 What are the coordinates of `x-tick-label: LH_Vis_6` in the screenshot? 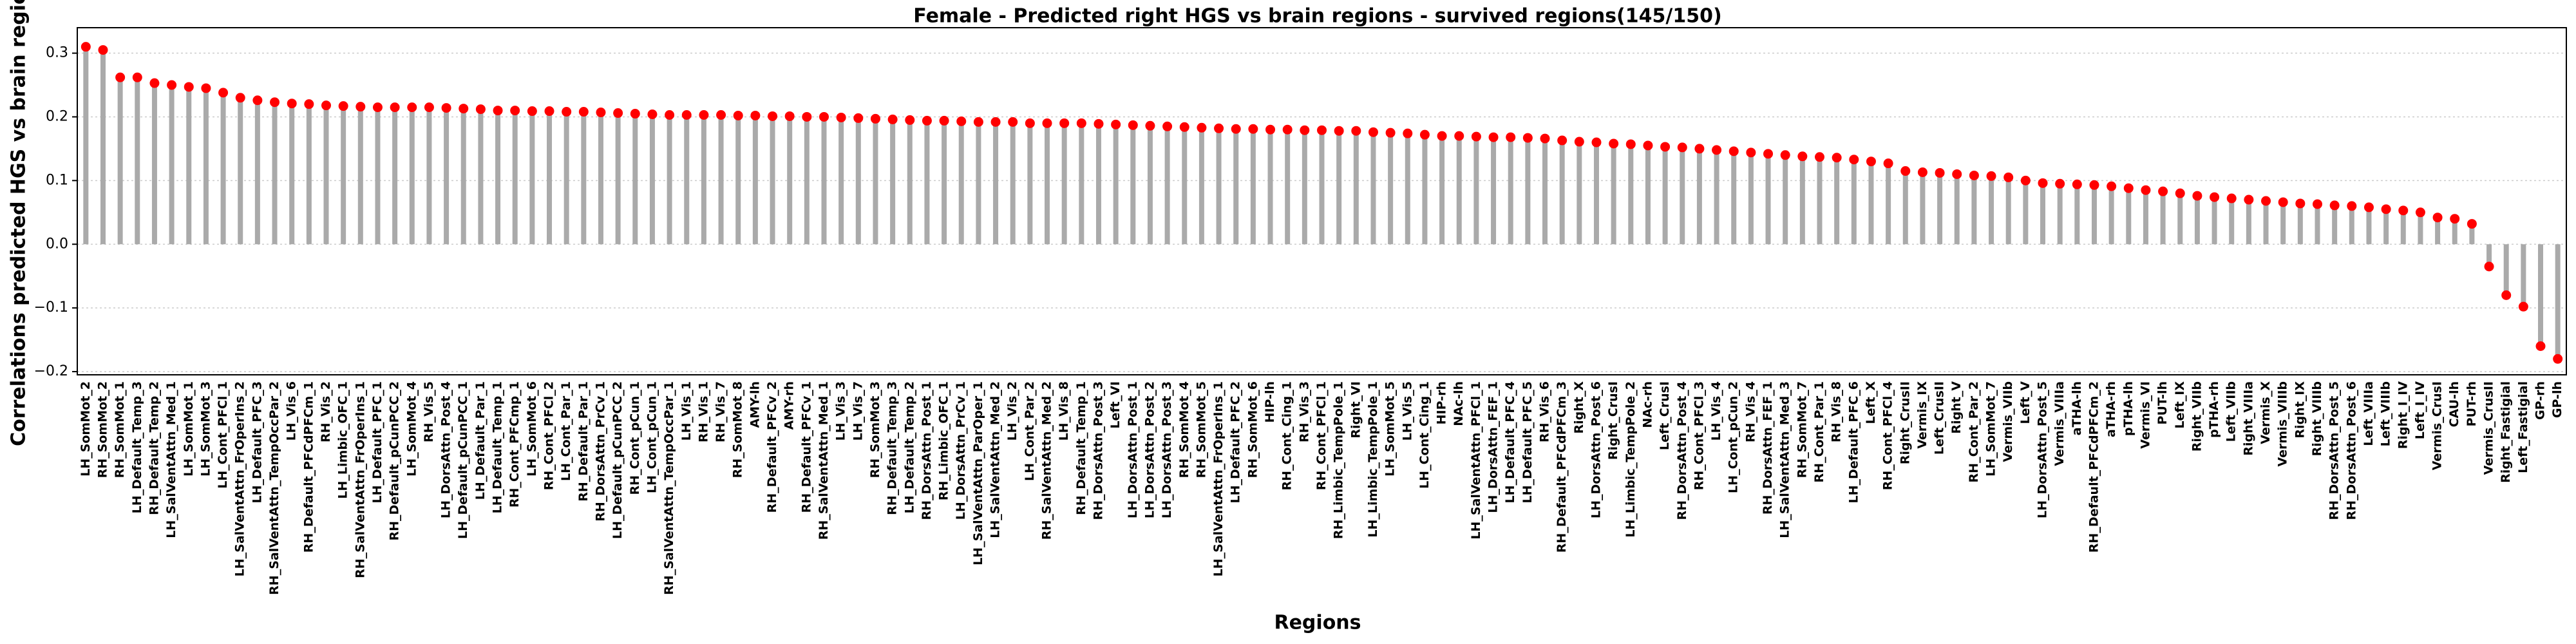 It's located at (292, 411).